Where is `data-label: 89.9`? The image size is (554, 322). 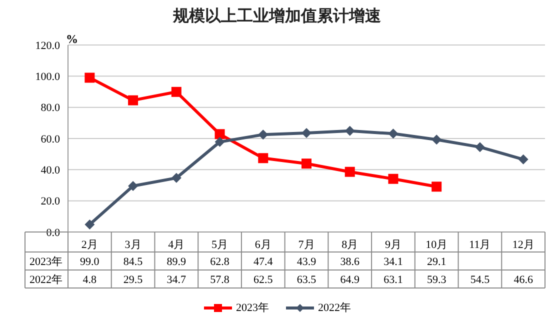
data-label: 89.9 is located at coordinates (176, 262).